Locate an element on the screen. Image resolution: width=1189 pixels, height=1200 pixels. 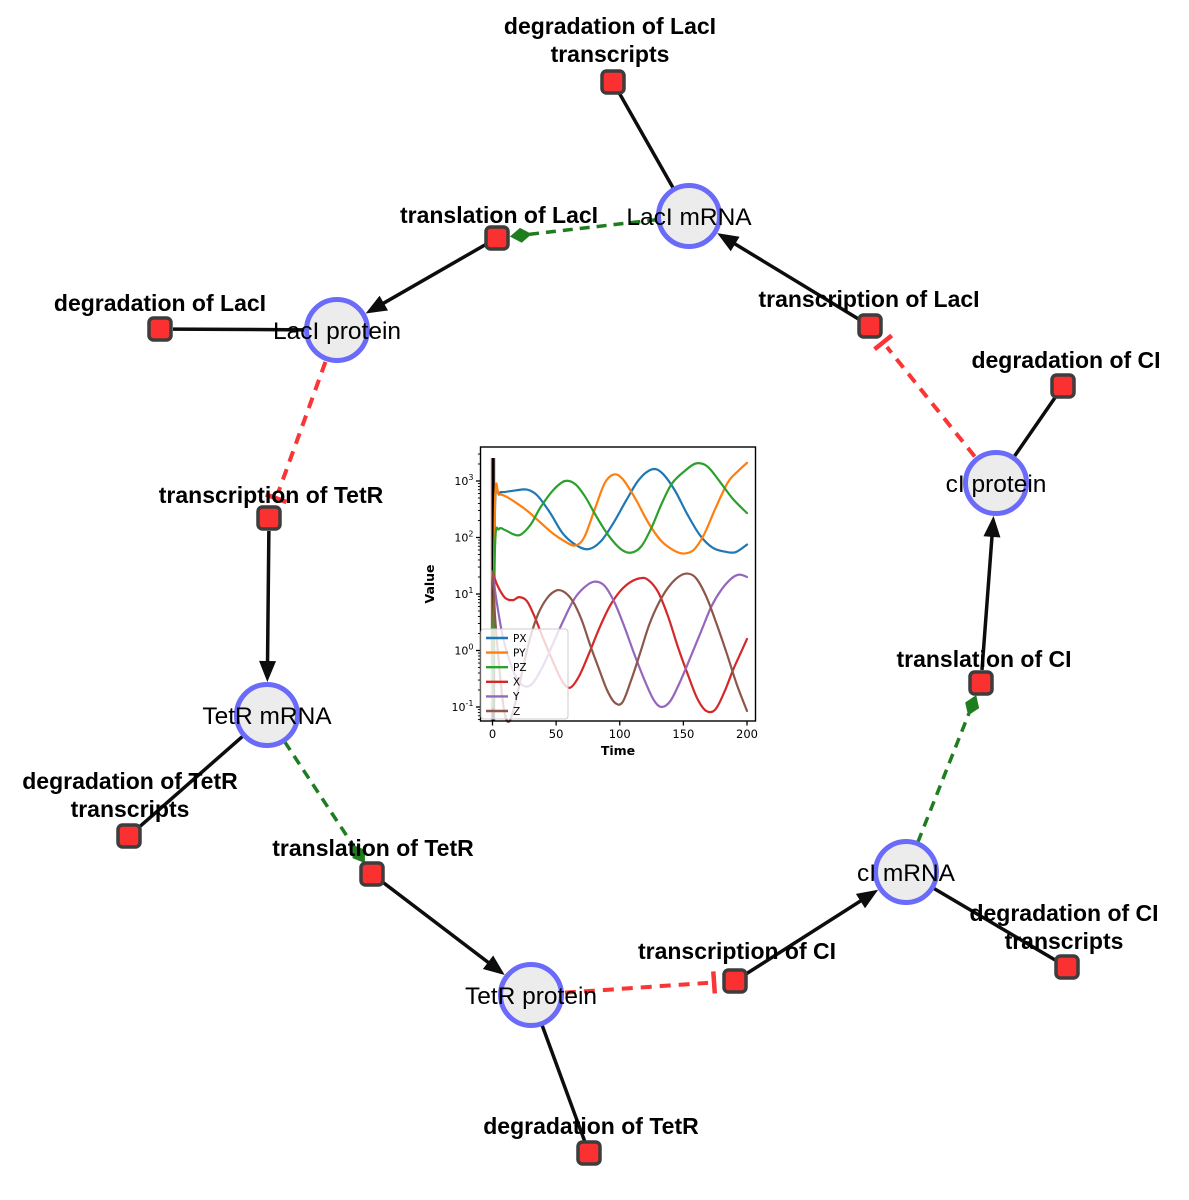
species-label: TetR mRNA is located at coordinates (267, 716).